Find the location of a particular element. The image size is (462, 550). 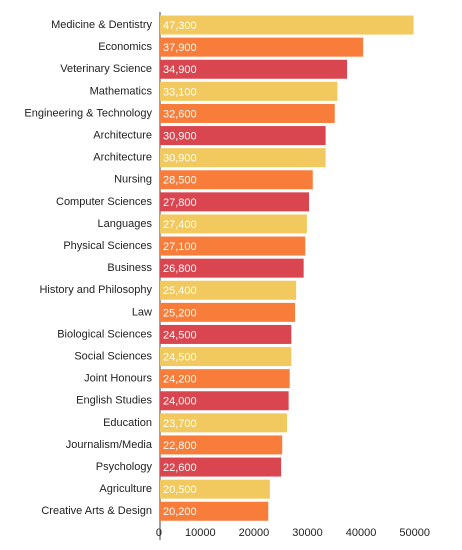

value-label: 25,200 is located at coordinates (180, 313).